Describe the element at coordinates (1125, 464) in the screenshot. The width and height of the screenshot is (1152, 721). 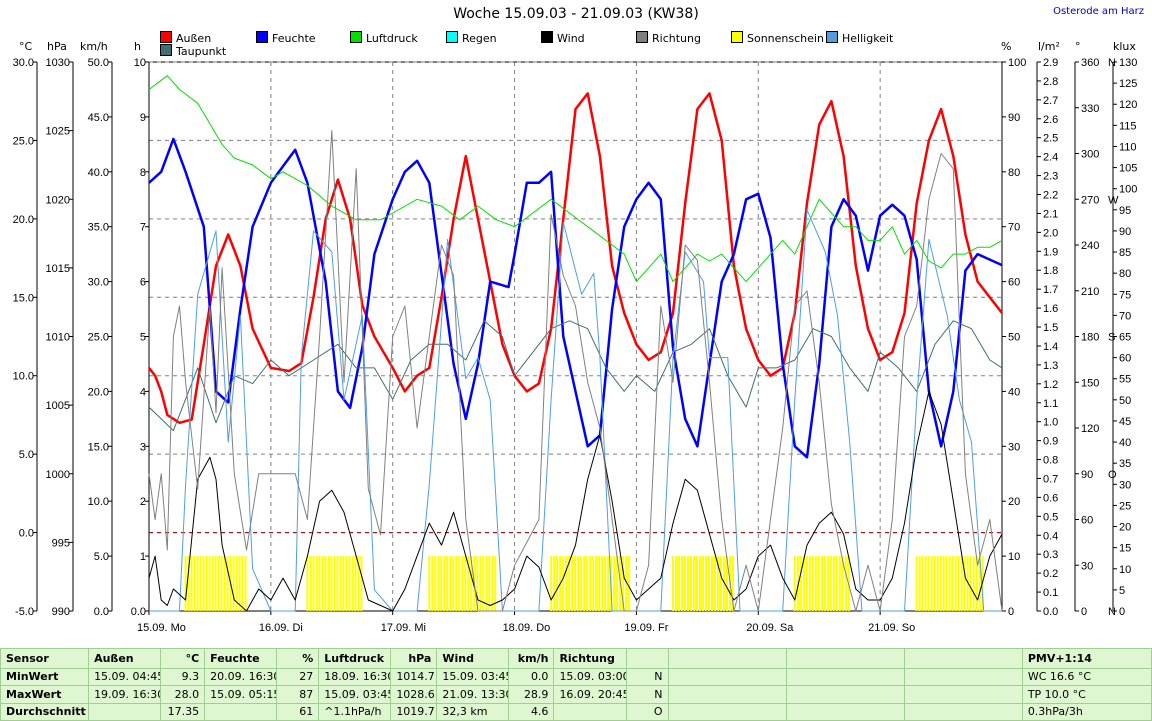
I see `tick-label-light: 35` at that location.